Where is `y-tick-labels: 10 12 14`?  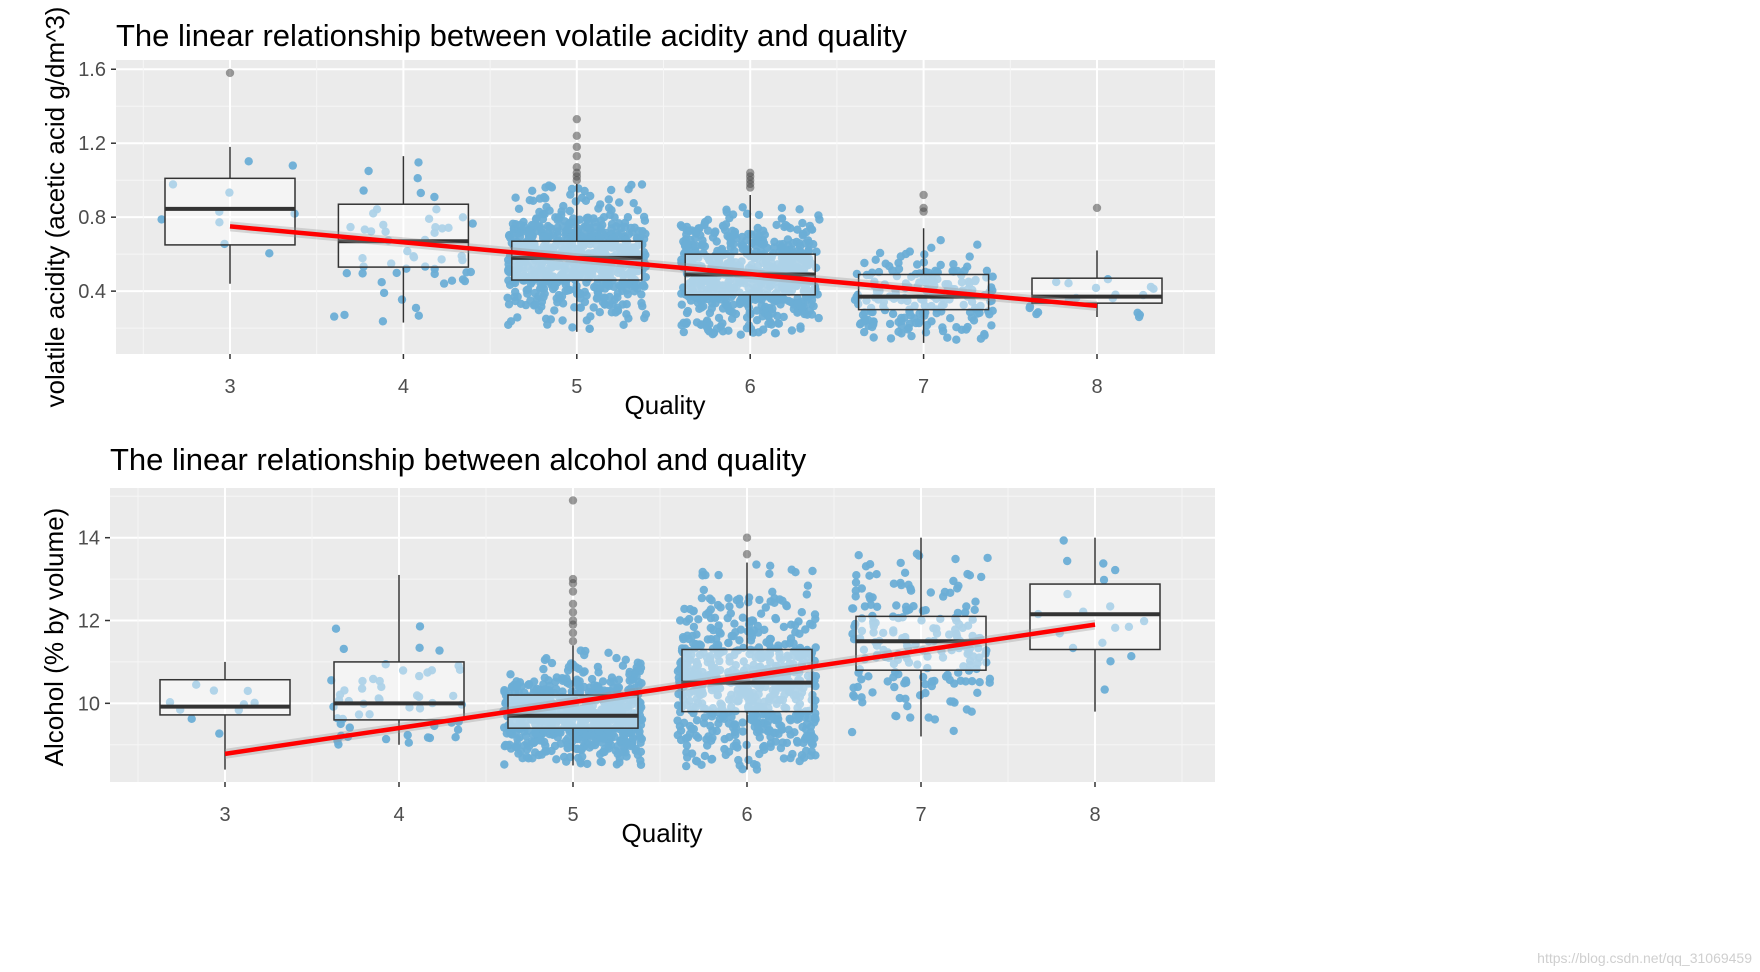 y-tick-labels: 10 12 14 is located at coordinates (94, 621).